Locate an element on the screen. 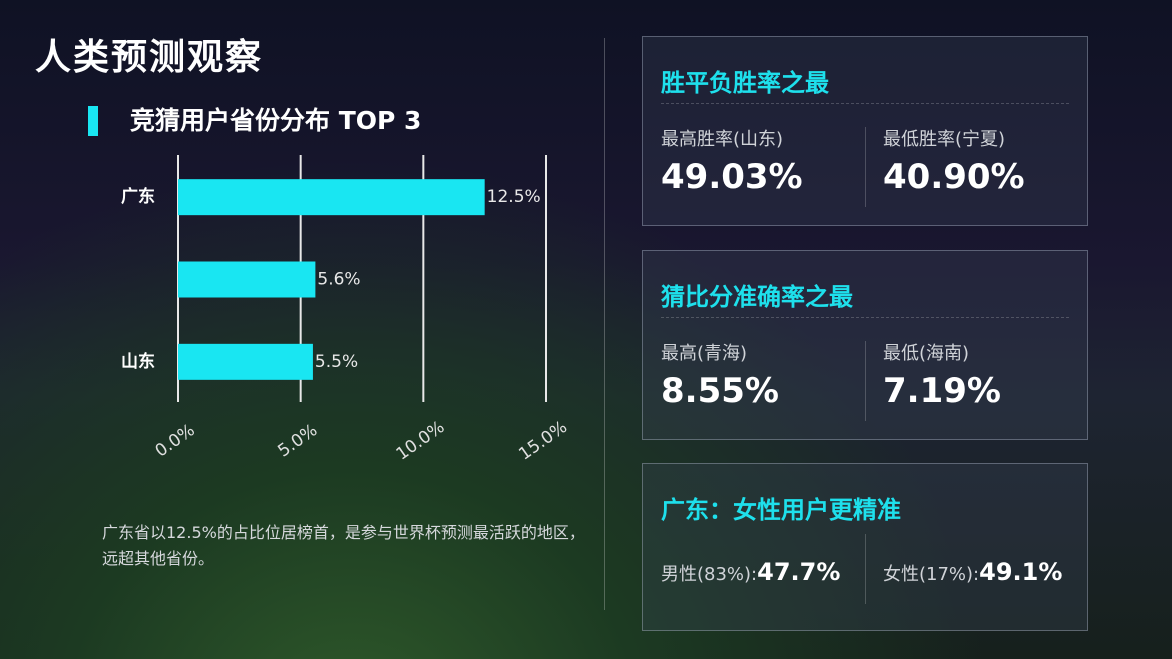  caption: 广东省以12.5%的占比位居榜首，是参与世界杯预测最活跃的地区，远超其他省份。 is located at coordinates (343, 545).